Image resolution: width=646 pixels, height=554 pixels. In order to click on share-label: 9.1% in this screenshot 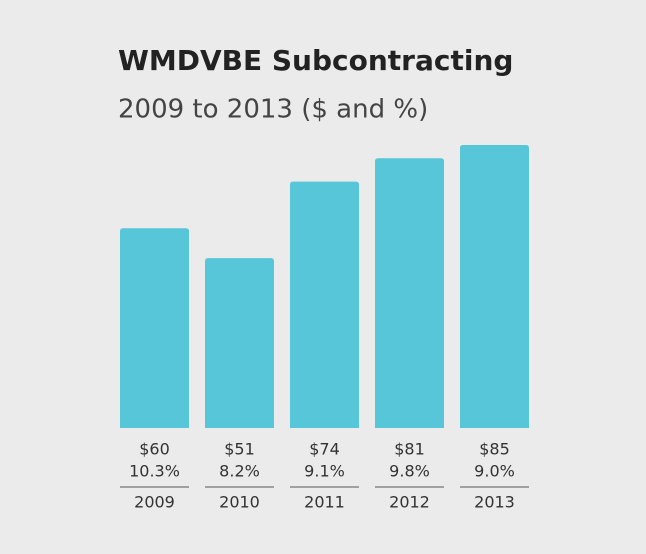, I will do `click(324, 471)`.